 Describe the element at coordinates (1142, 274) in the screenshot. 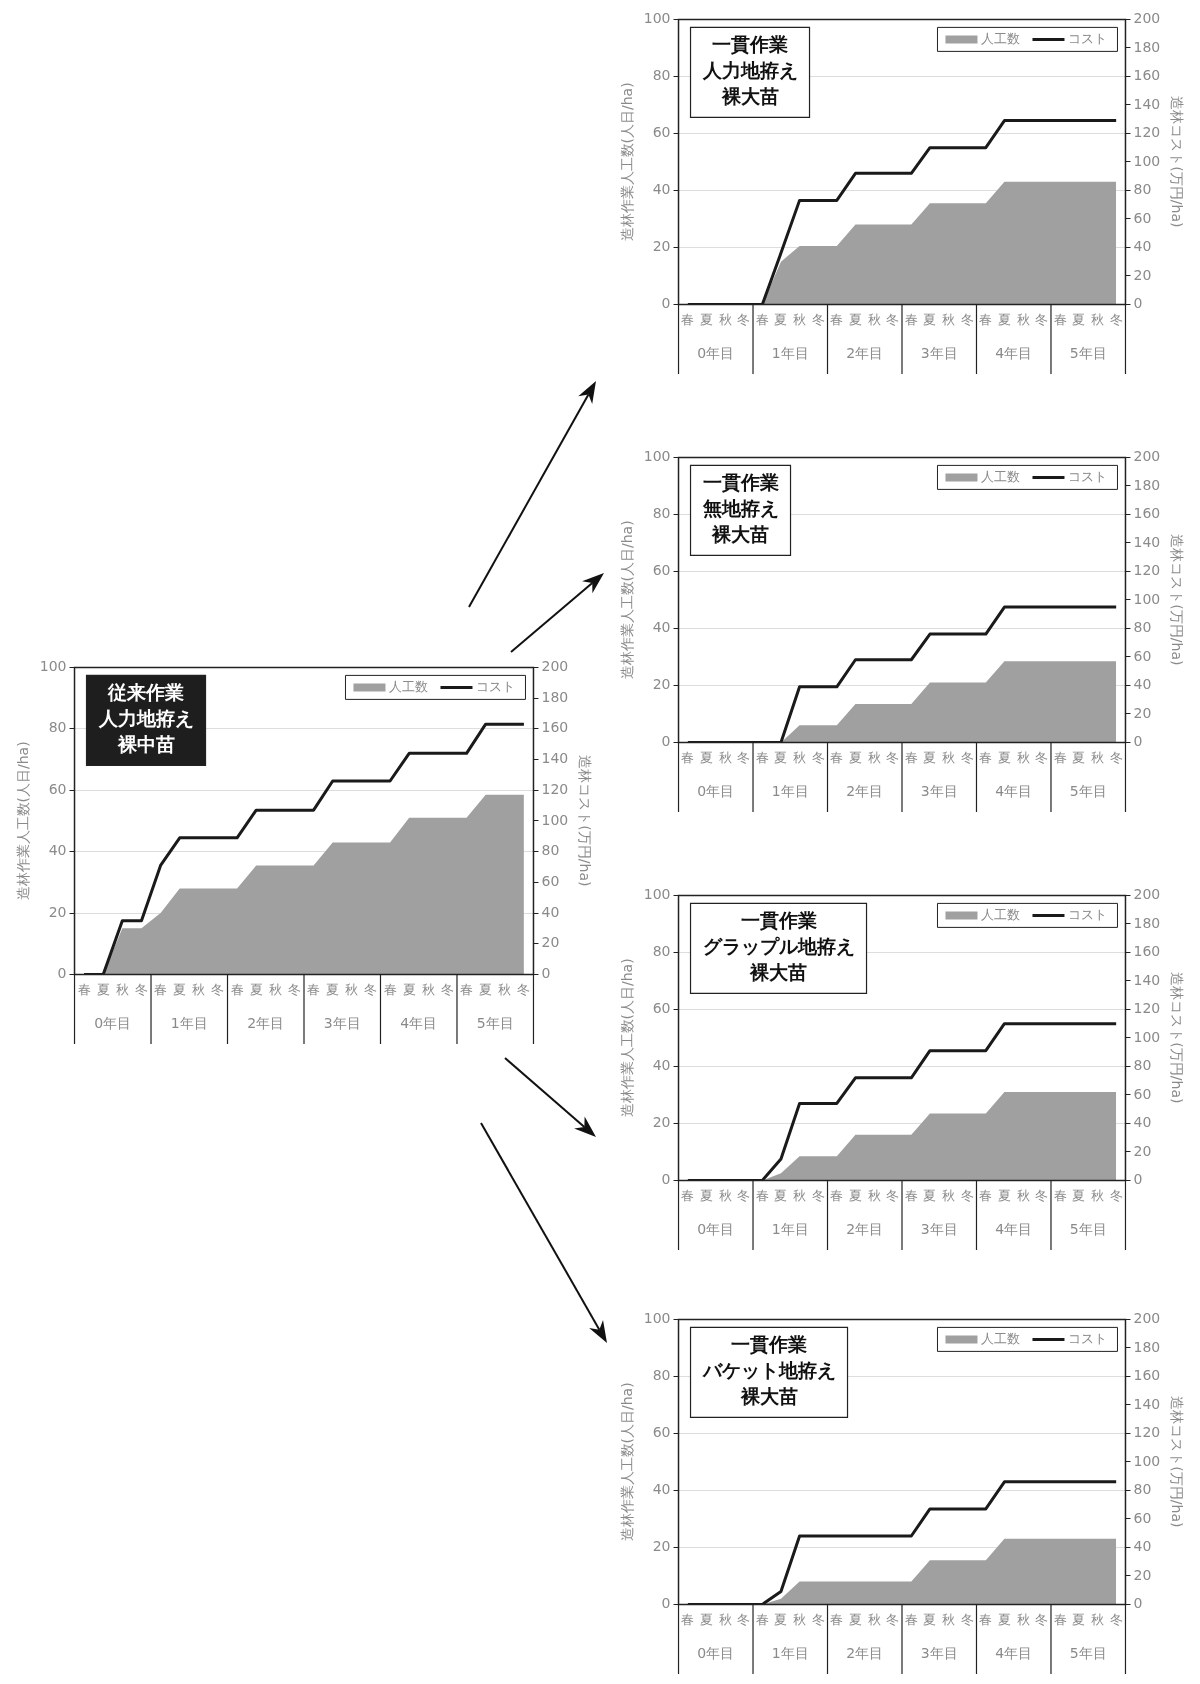

I see `y2-tick-label: 20` at that location.